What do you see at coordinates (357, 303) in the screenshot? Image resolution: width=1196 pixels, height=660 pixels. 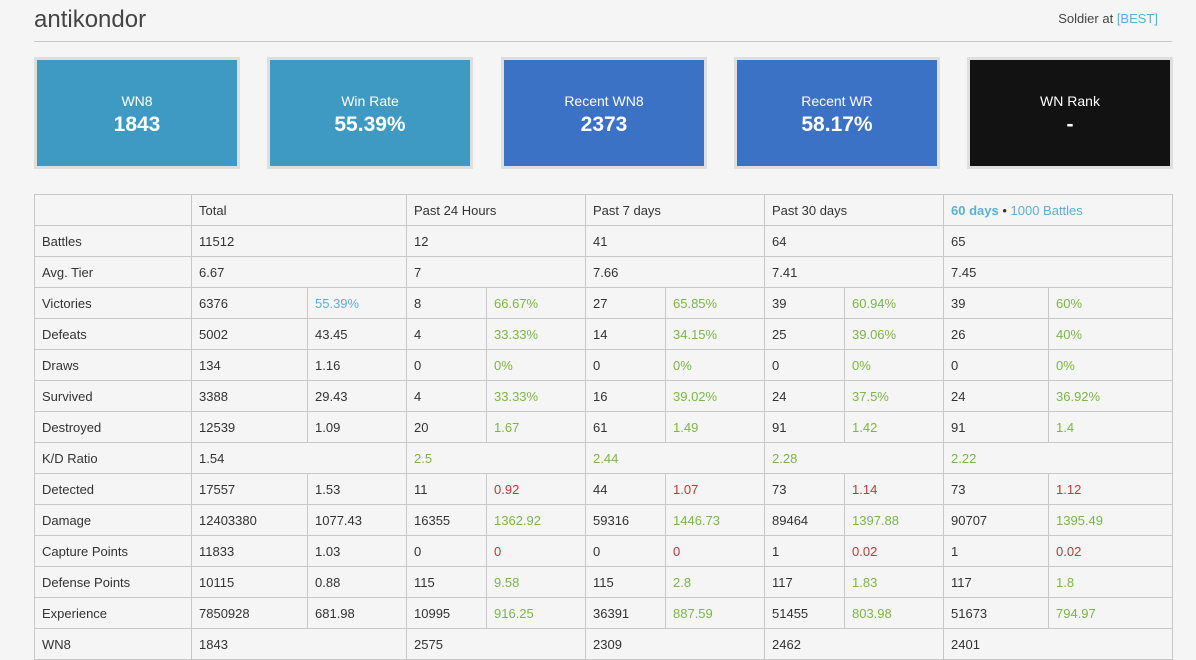 I see `total-ratio: 55.39%` at bounding box center [357, 303].